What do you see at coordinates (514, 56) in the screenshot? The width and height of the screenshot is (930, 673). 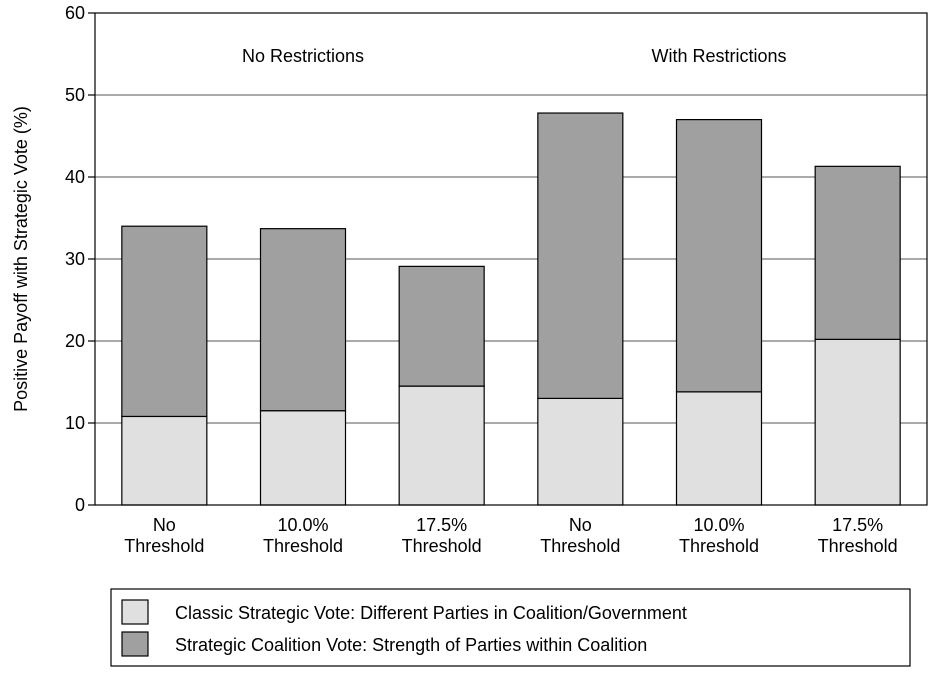 I see `group-labels: No Restrictions With Restrictions` at bounding box center [514, 56].